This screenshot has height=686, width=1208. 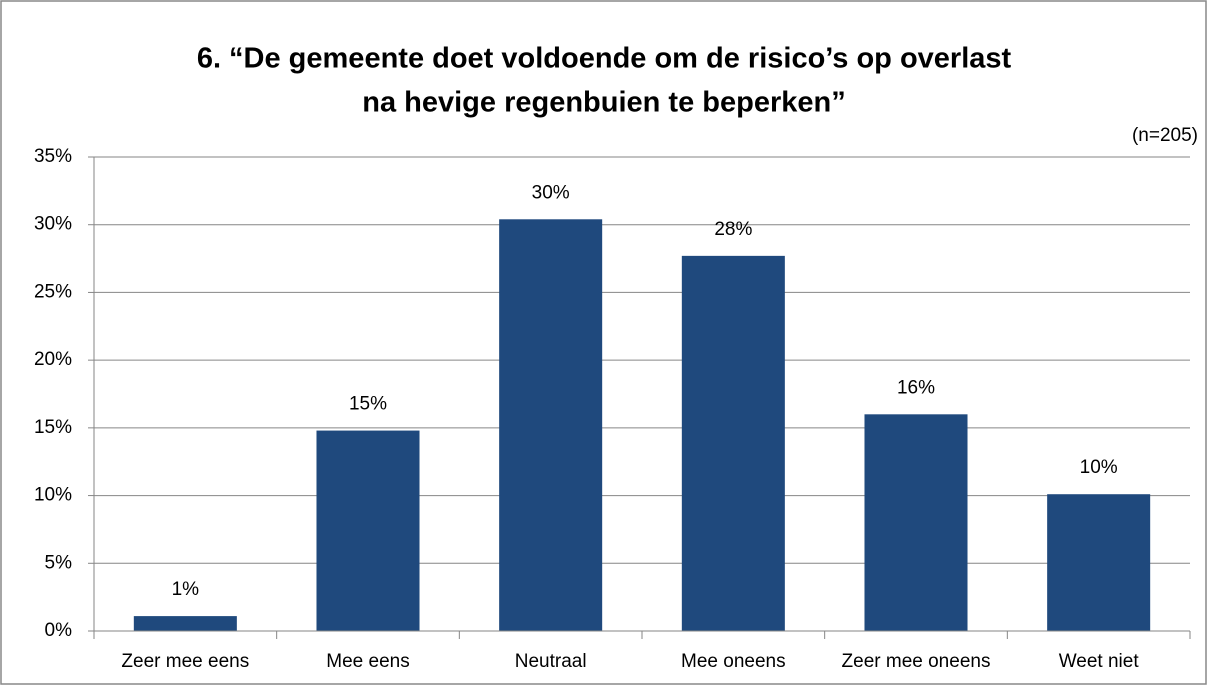 I want to click on y-tick-label: 0%, so click(x=59, y=630).